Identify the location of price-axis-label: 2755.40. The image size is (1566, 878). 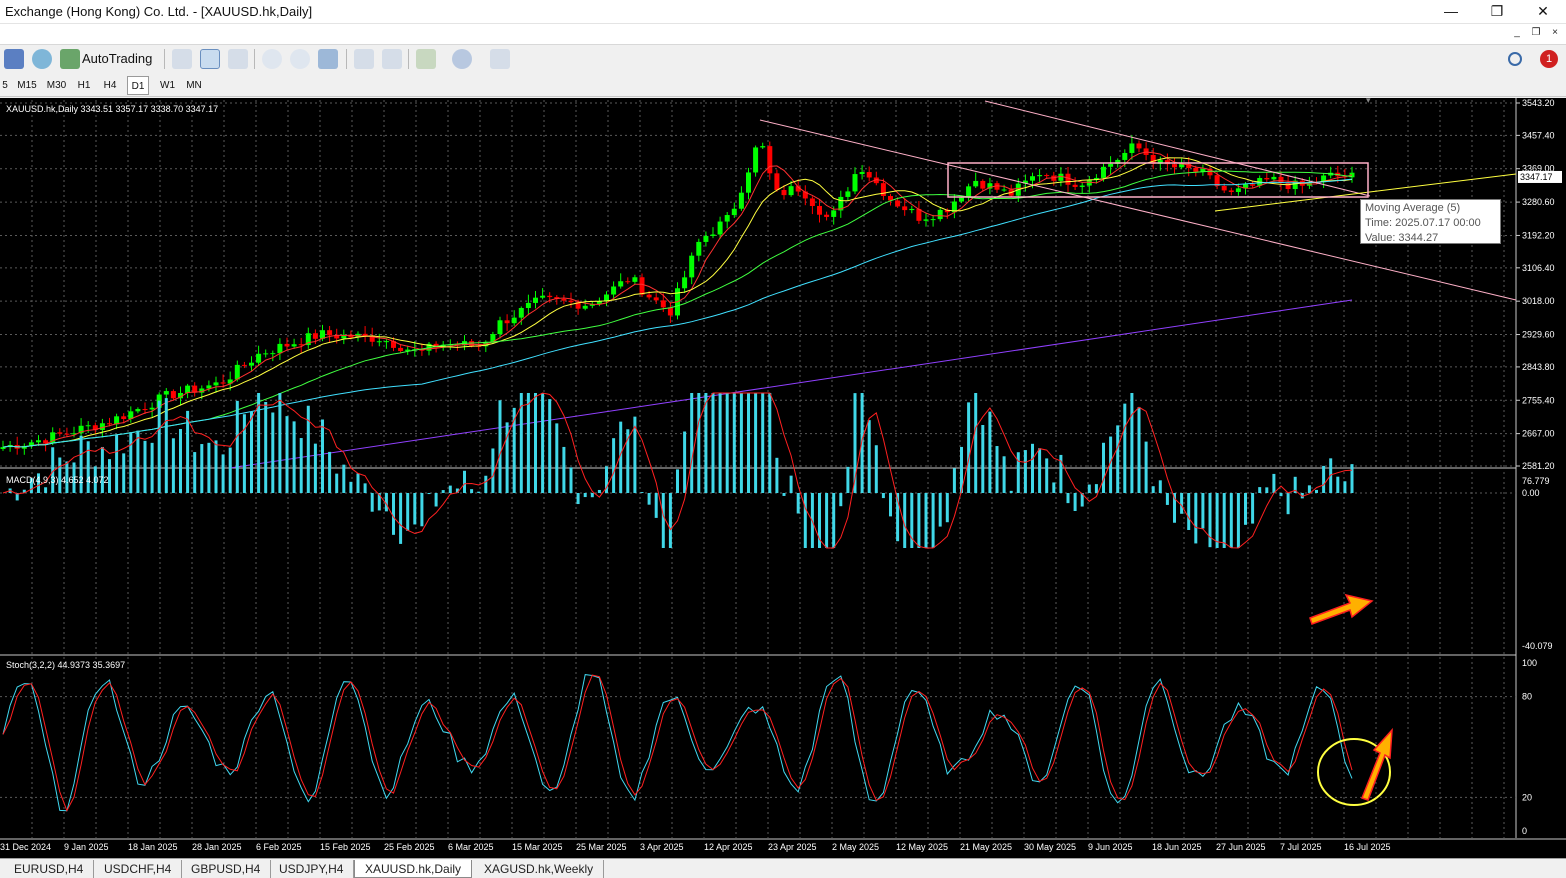
(1538, 400).